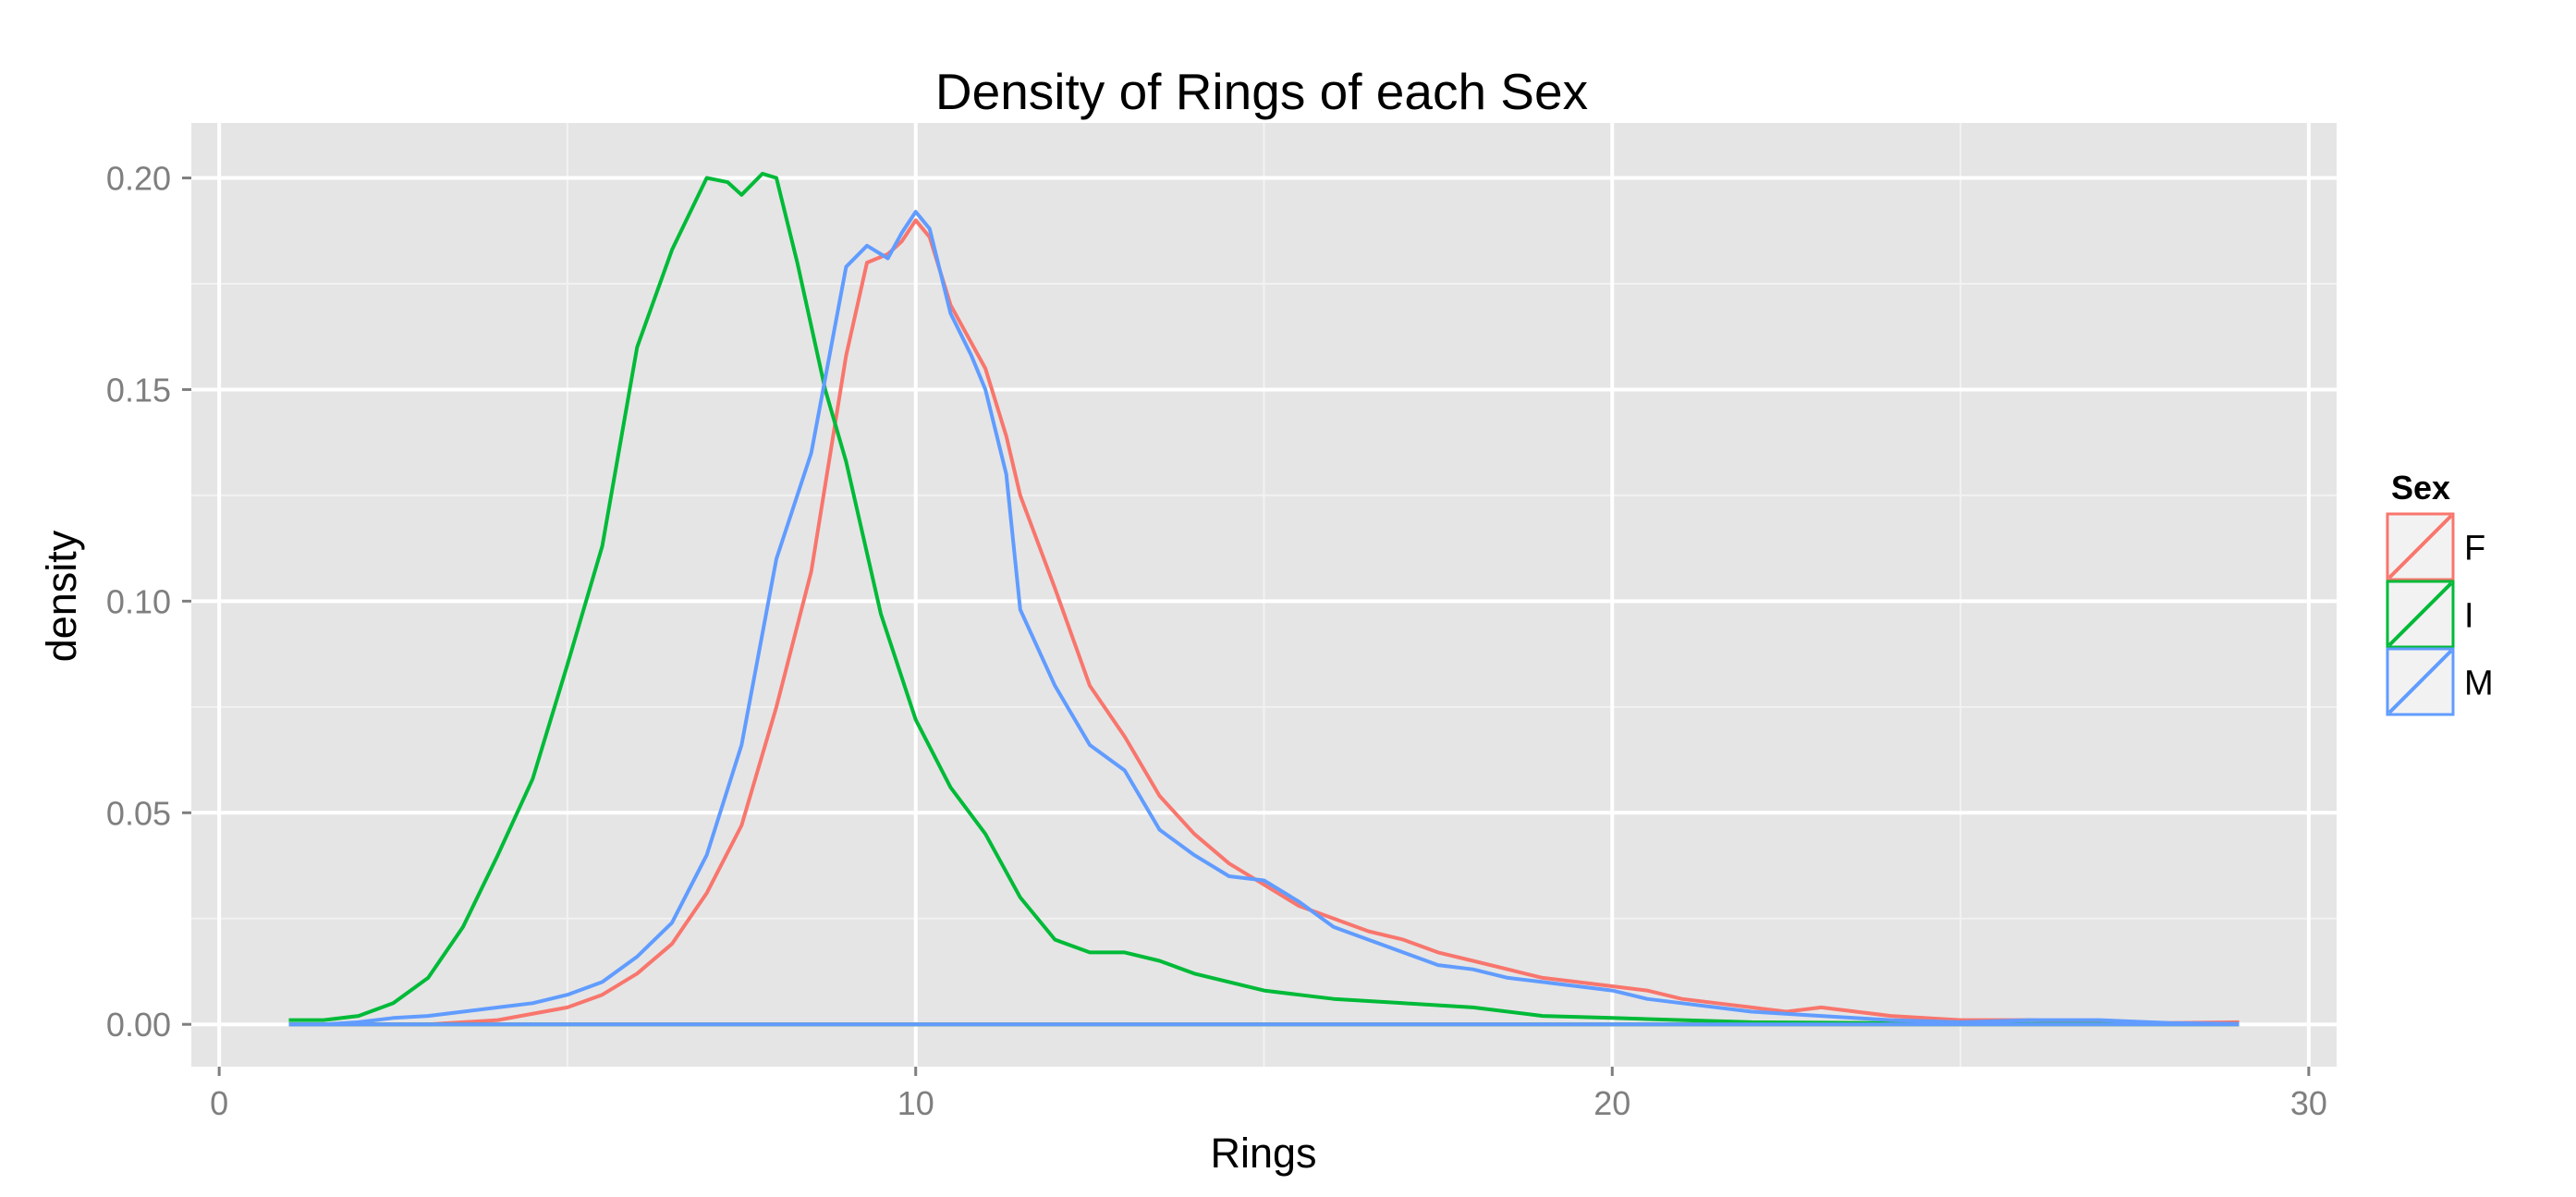 The image size is (2576, 1197). What do you see at coordinates (138, 813) in the screenshot?
I see `y-tick-label: 0.05` at bounding box center [138, 813].